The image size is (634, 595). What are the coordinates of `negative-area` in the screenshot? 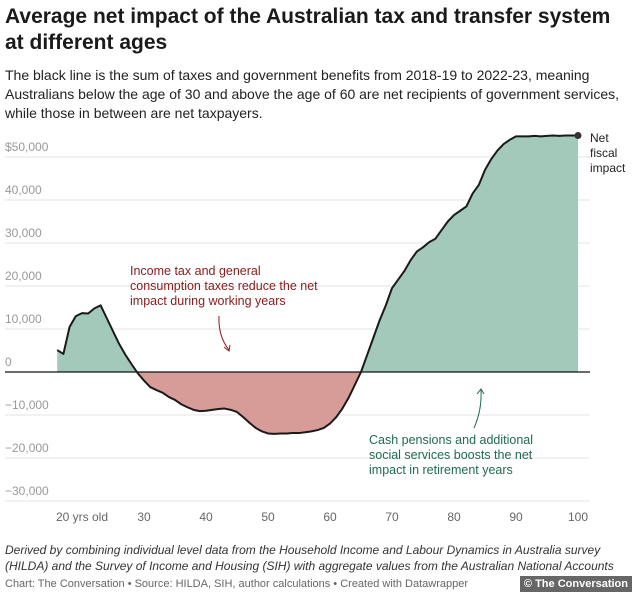 It's located at (317, 403).